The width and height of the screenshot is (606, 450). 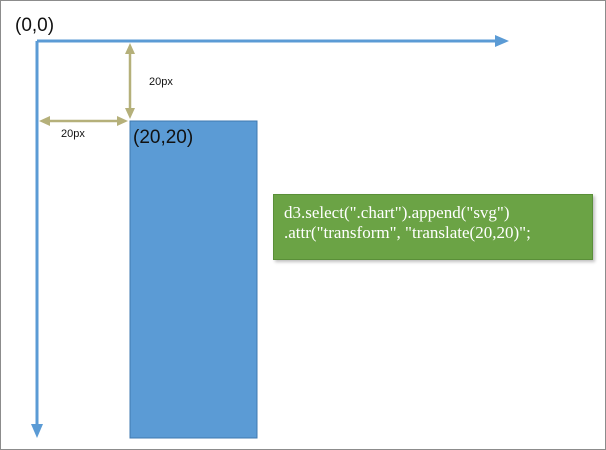 What do you see at coordinates (397, 212) in the screenshot?
I see `code-line-1: d3.select(".chart").append("svg")` at bounding box center [397, 212].